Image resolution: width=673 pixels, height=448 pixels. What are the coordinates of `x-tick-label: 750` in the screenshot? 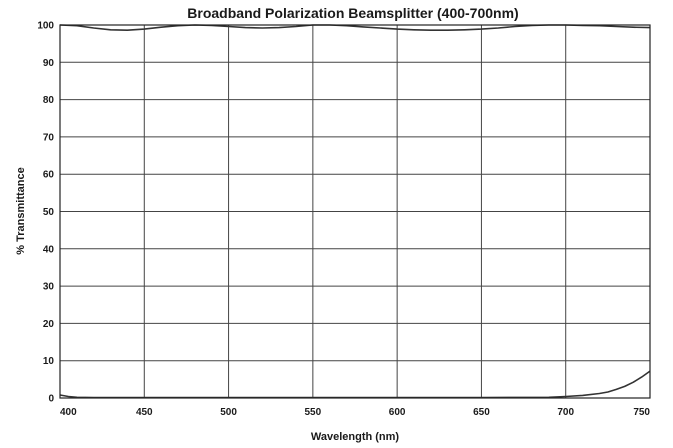 It's located at (641, 412).